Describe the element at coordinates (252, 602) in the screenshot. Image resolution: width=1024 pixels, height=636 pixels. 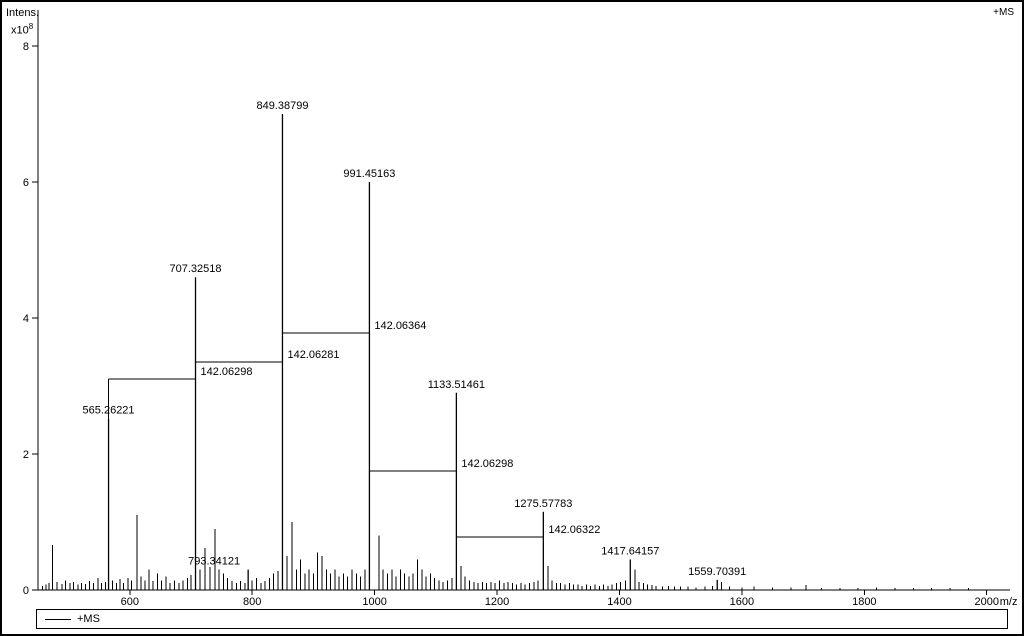
I see `x-tick-label: 800` at that location.